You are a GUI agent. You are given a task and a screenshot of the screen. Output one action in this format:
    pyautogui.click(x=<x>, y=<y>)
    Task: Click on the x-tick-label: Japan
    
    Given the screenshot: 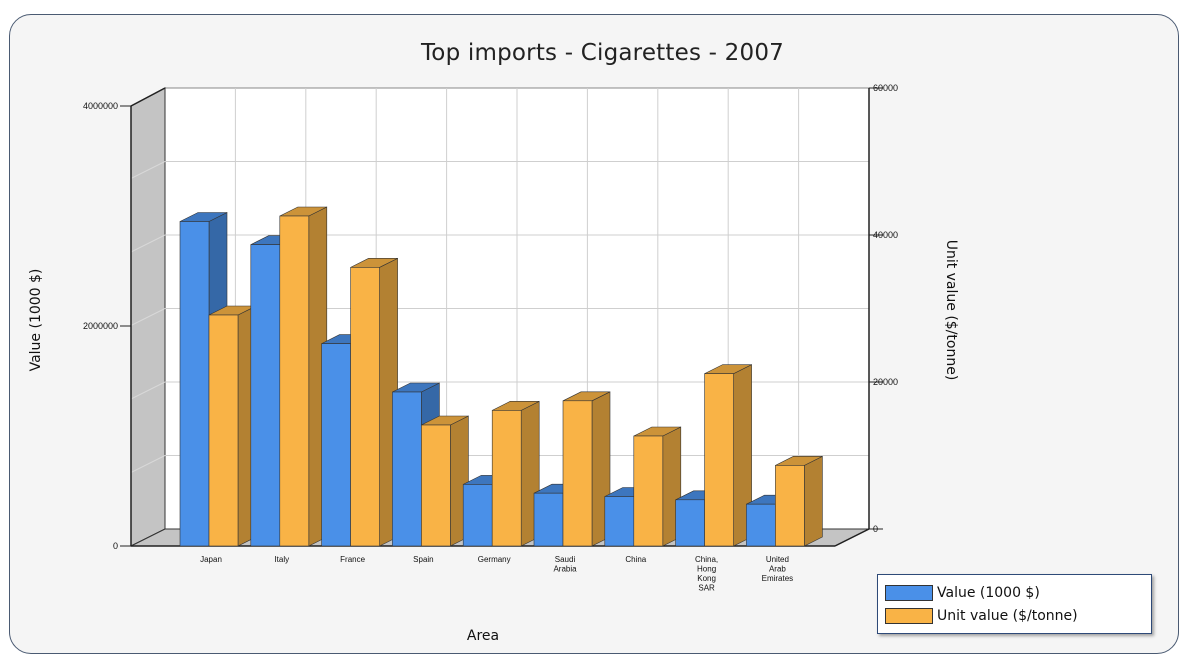 What is the action you would take?
    pyautogui.click(x=211, y=559)
    